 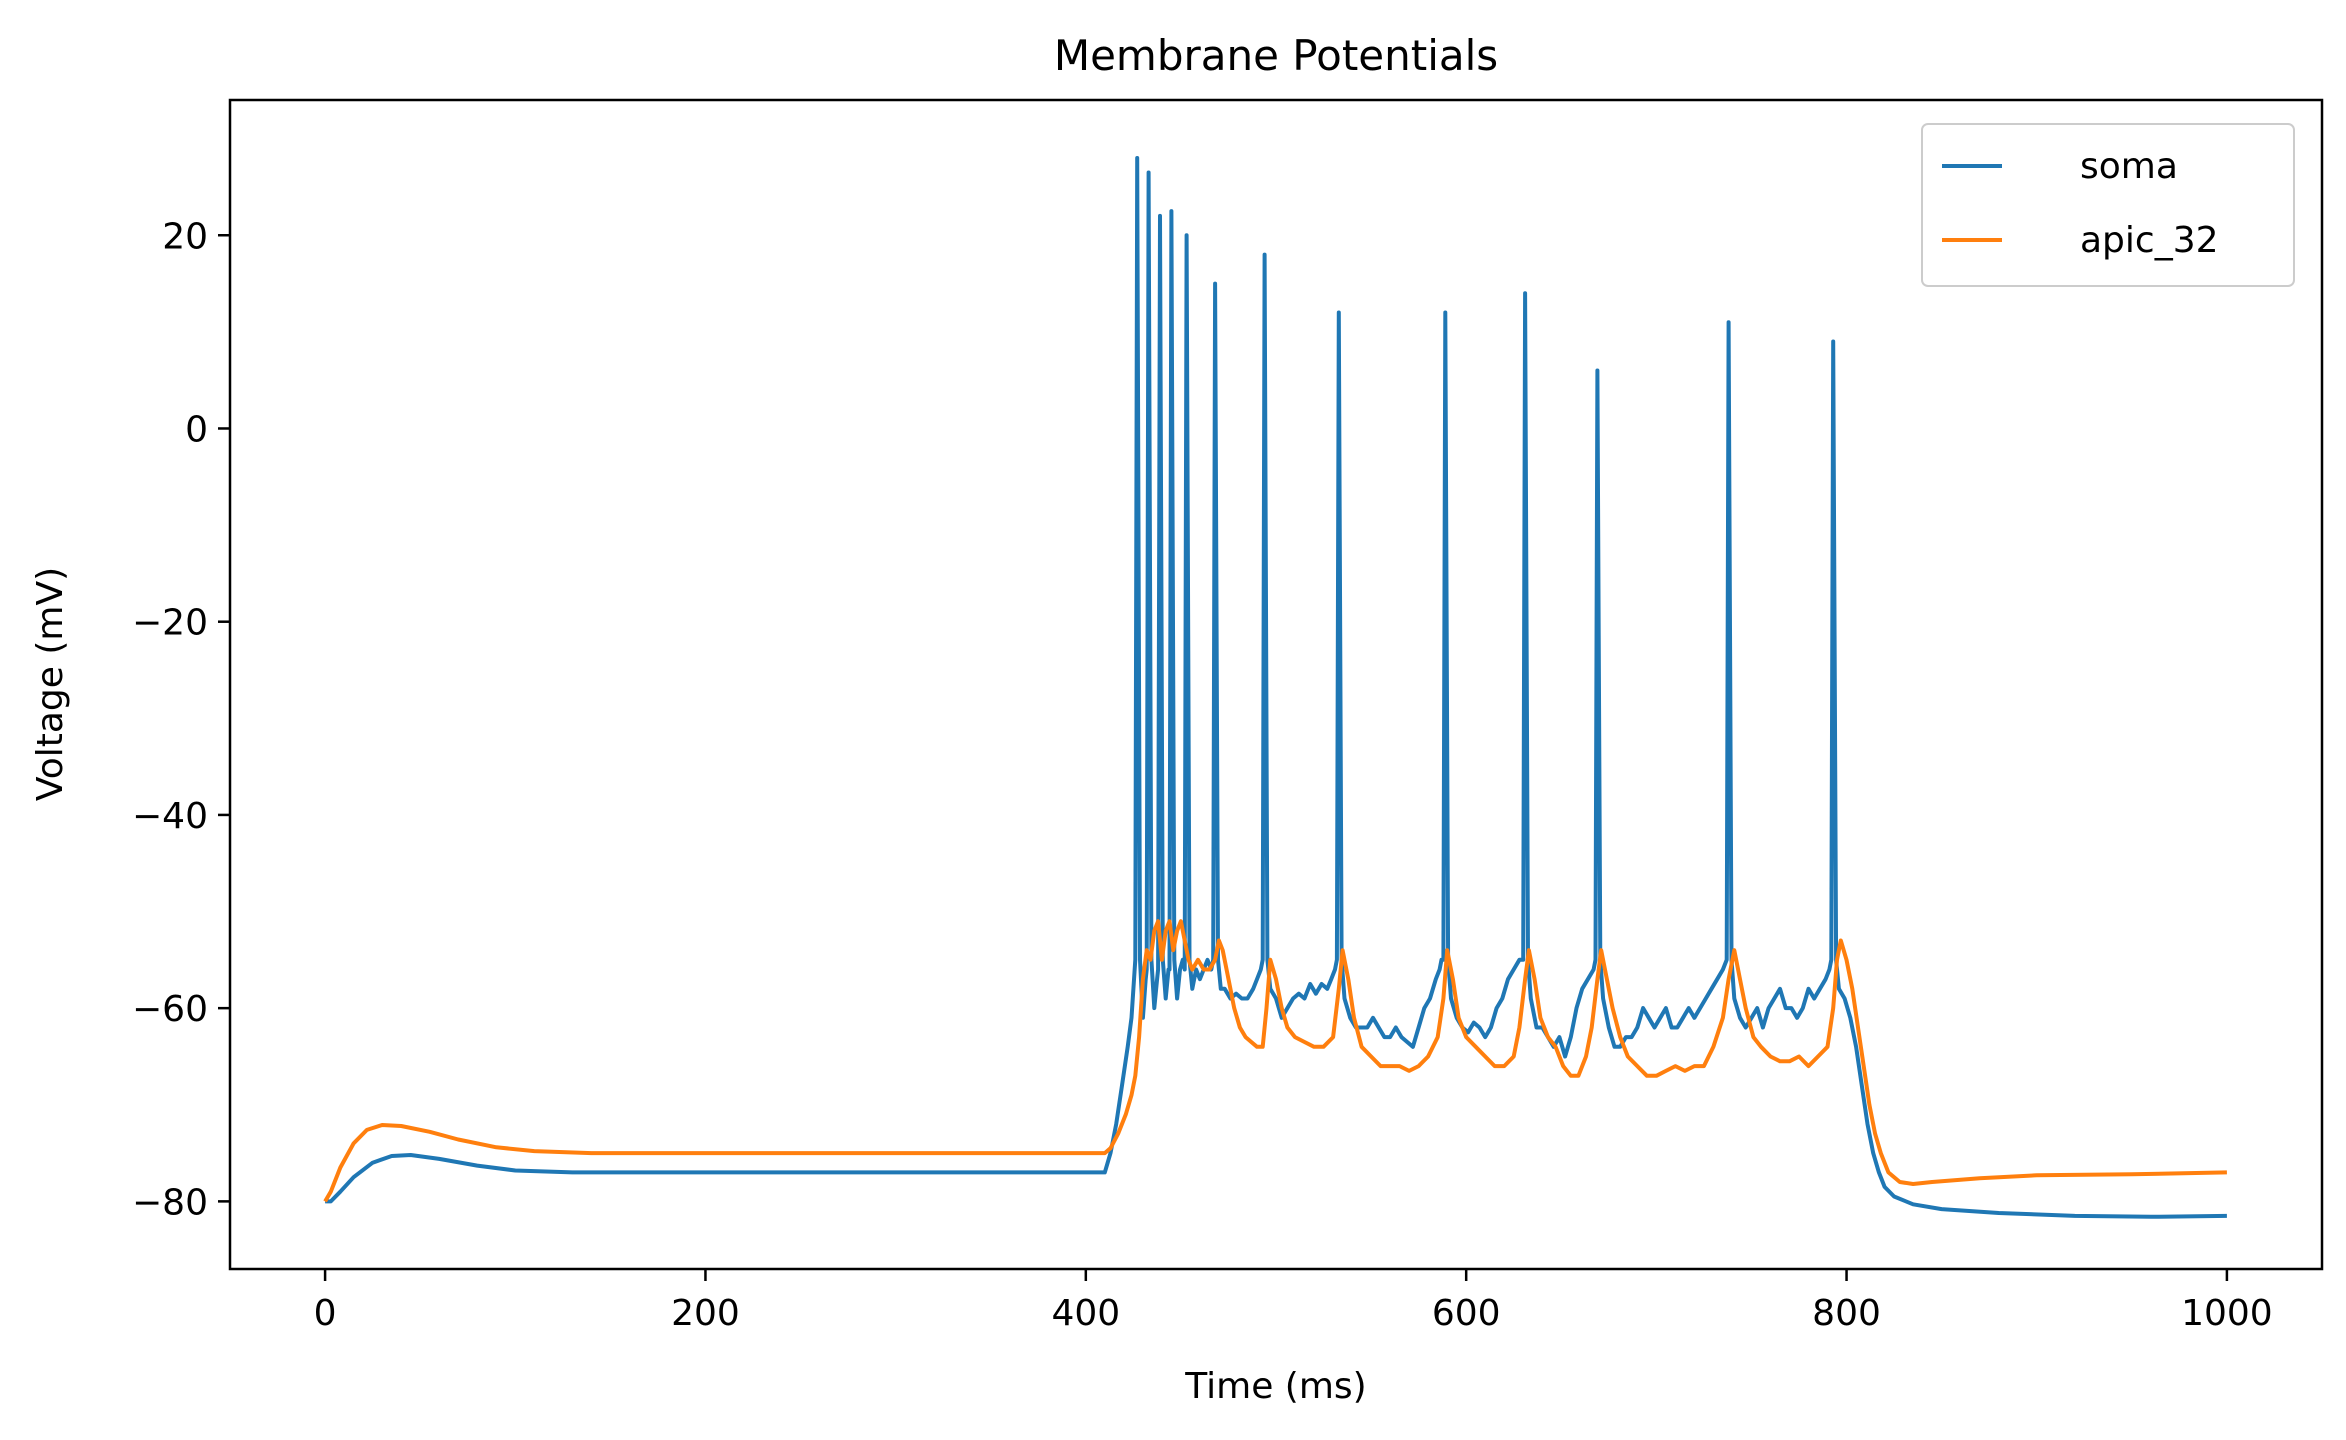 What do you see at coordinates (1846, 1313) in the screenshot?
I see `x-tick-label: 800` at bounding box center [1846, 1313].